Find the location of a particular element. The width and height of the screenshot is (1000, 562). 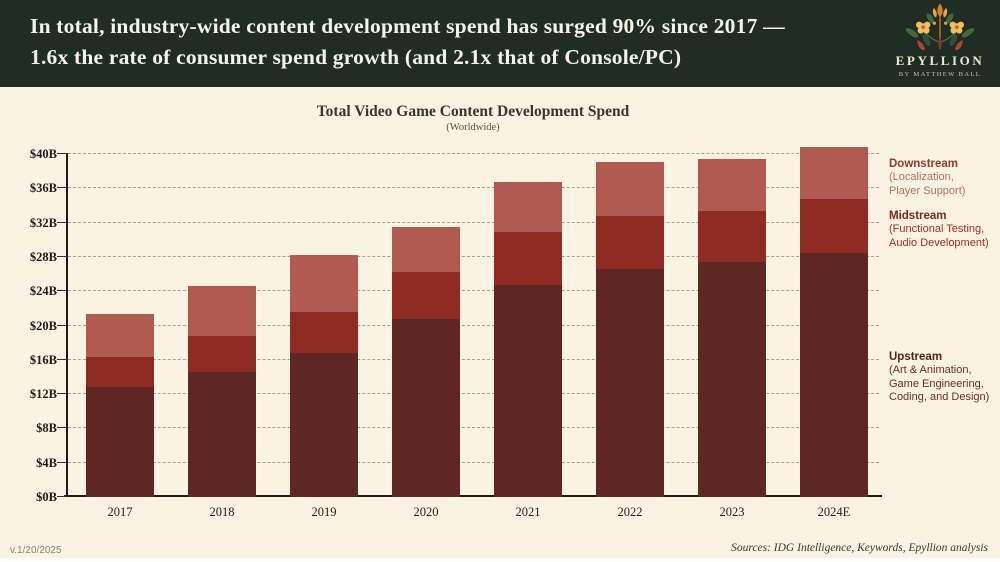

legend-desc-line: Coding, and Design) is located at coordinates (939, 397).